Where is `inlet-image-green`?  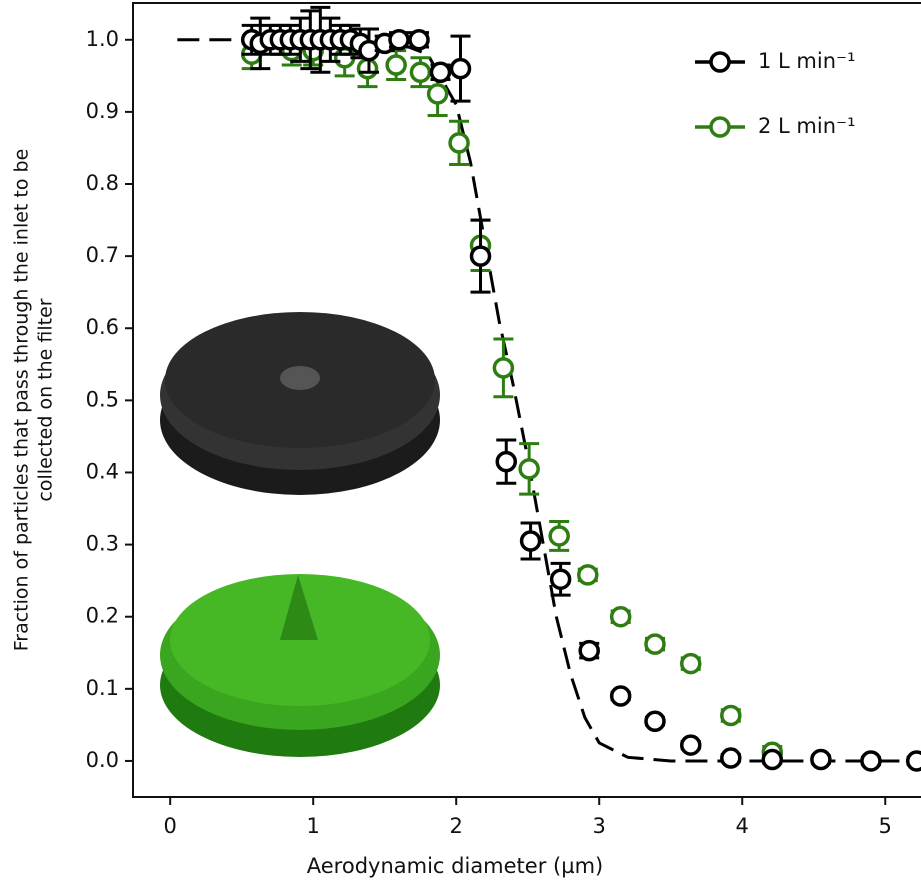
inlet-image-green is located at coordinates (300, 665).